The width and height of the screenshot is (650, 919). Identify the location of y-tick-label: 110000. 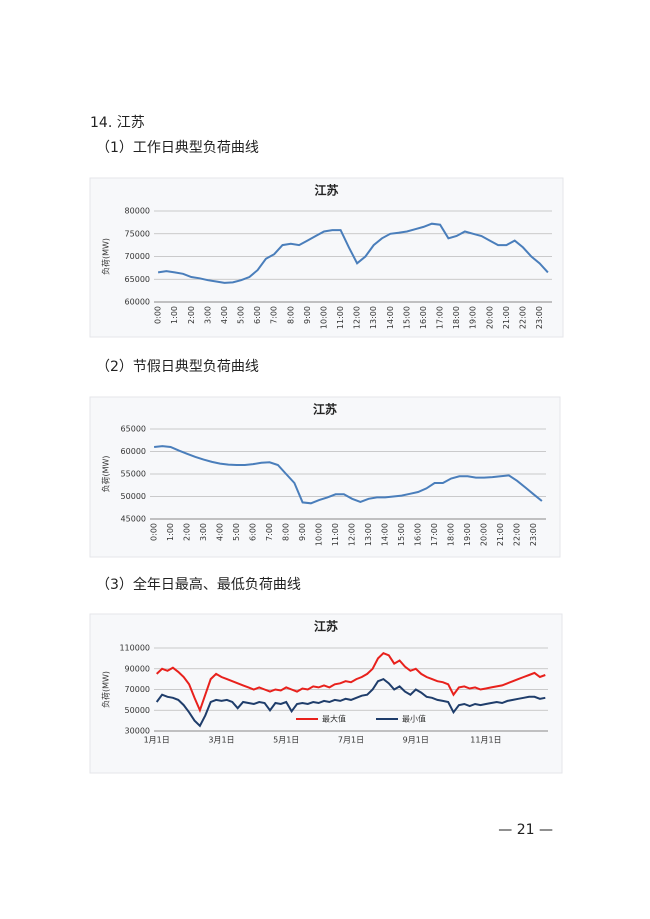
(134, 648).